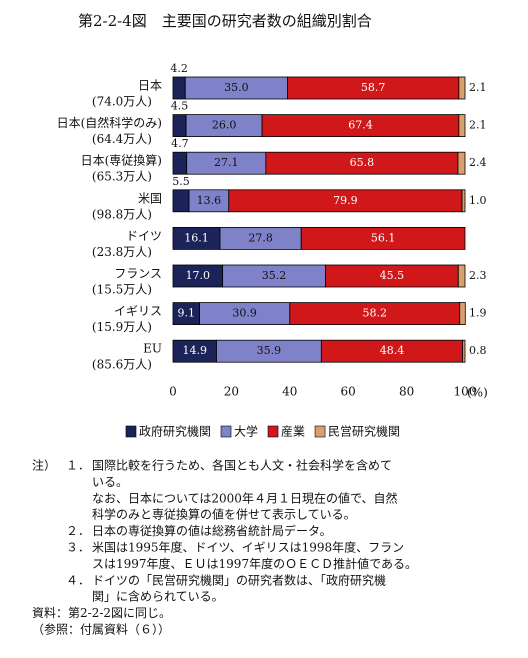 The width and height of the screenshot is (528, 658). I want to click on category-sublabel: (23.8万人), so click(122, 252).